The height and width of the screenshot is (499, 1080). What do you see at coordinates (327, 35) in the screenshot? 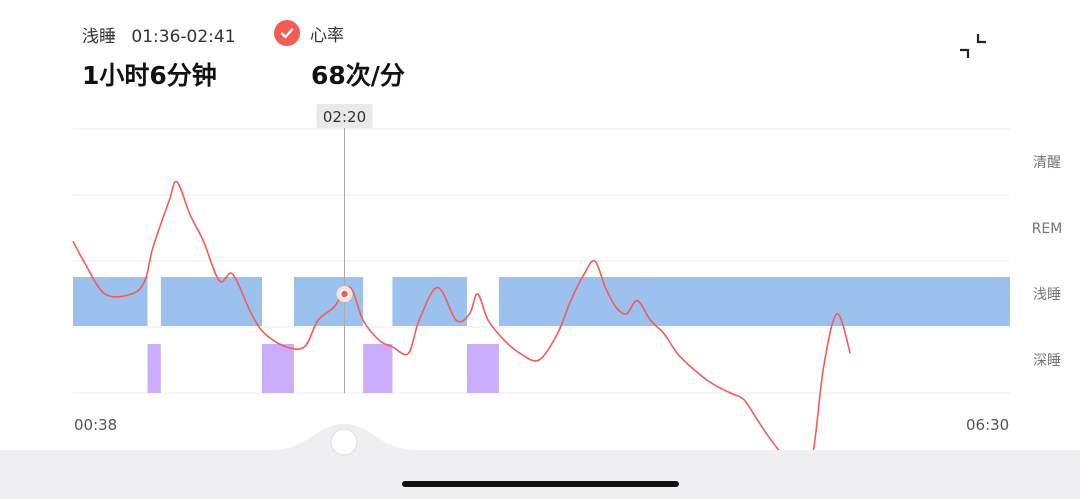
I see `heart-rate-label: 心率` at bounding box center [327, 35].